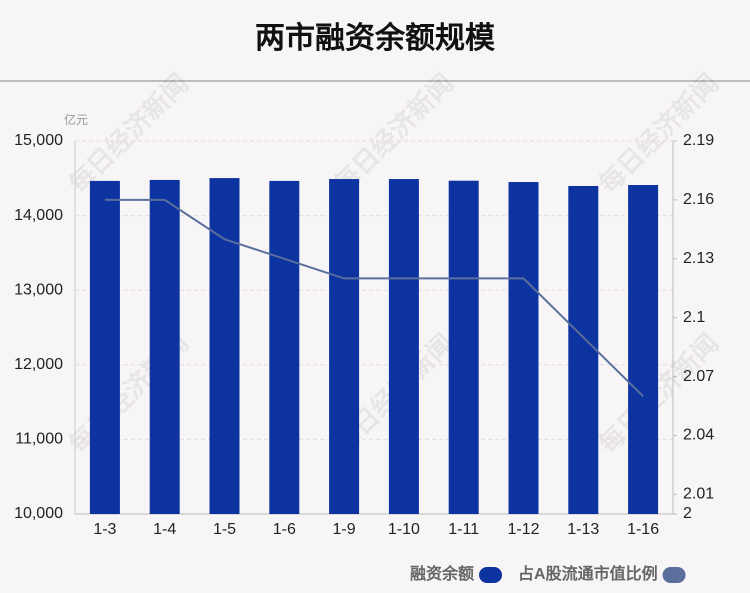 The height and width of the screenshot is (593, 750). What do you see at coordinates (404, 529) in the screenshot?
I see `x-tick-label: 1-10` at bounding box center [404, 529].